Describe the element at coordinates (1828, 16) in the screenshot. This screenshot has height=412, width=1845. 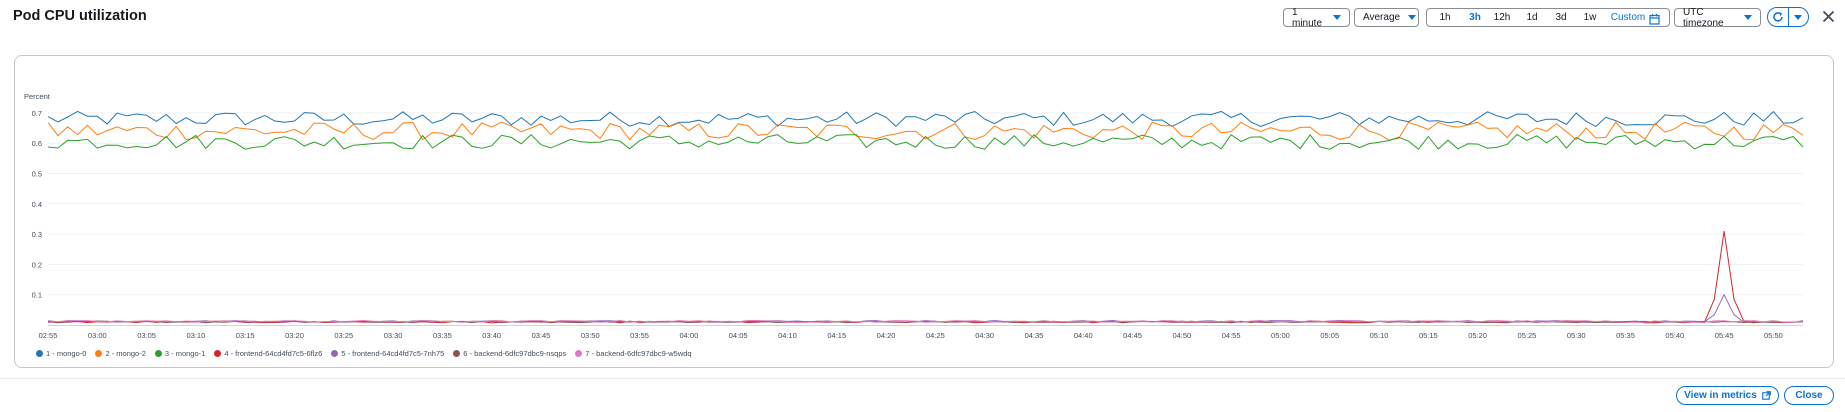
I see `close-icon` at that location.